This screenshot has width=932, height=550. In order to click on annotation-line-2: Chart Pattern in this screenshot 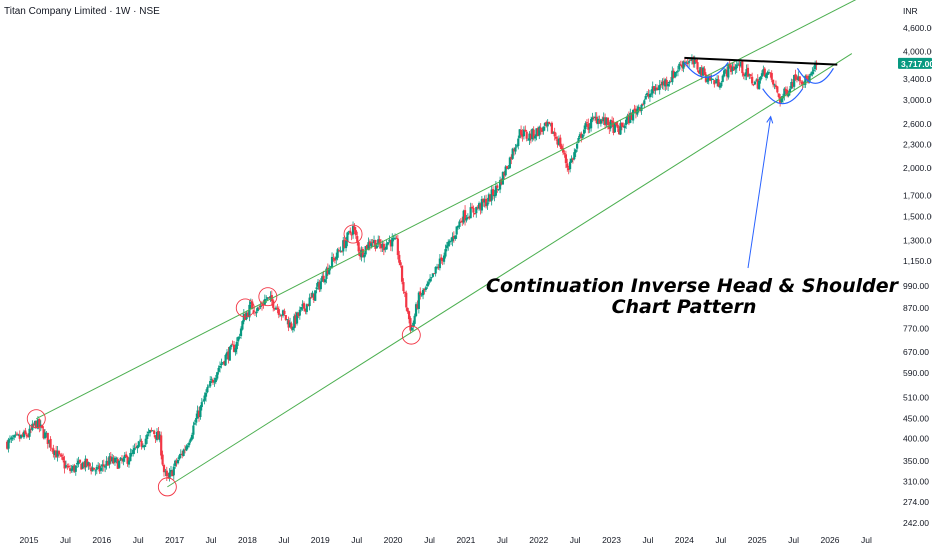, I will do `click(684, 307)`.